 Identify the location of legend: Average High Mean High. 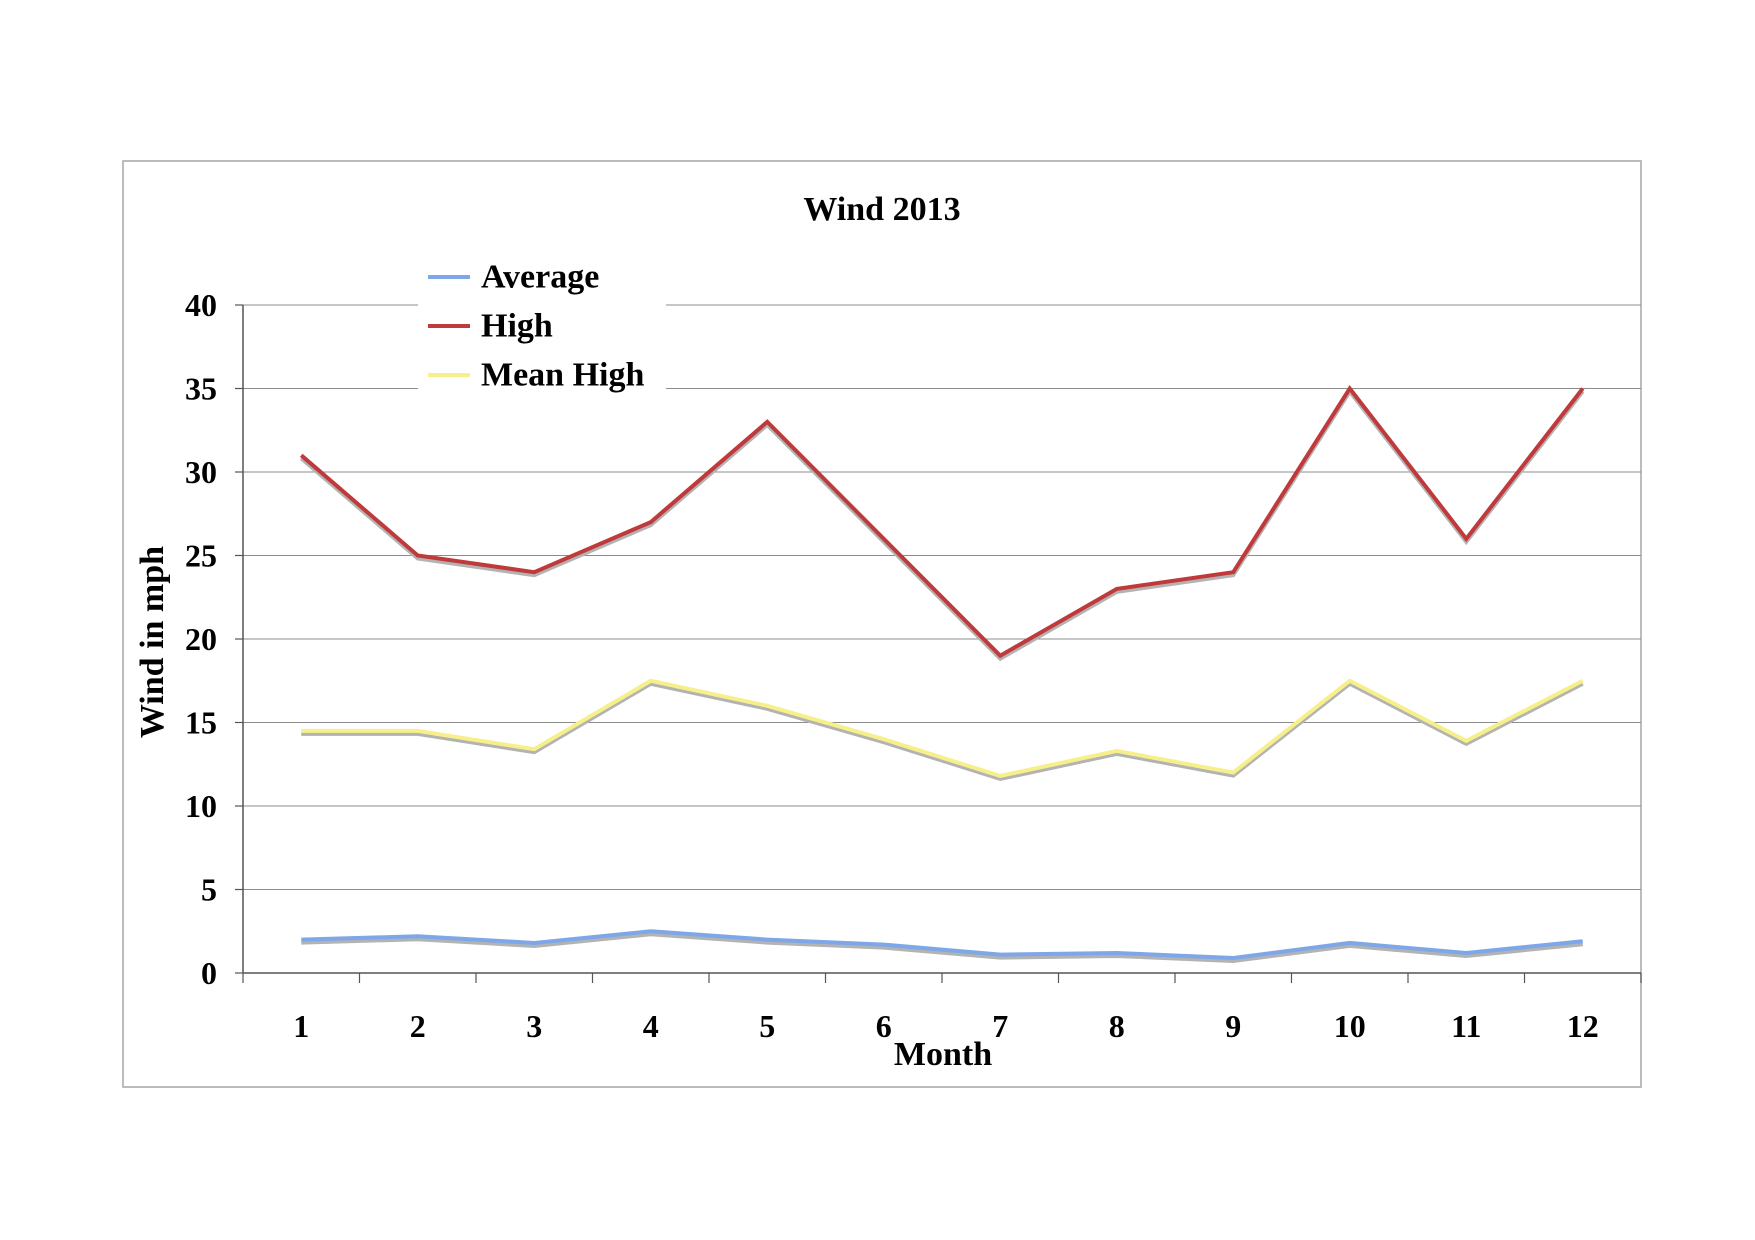
(542, 329).